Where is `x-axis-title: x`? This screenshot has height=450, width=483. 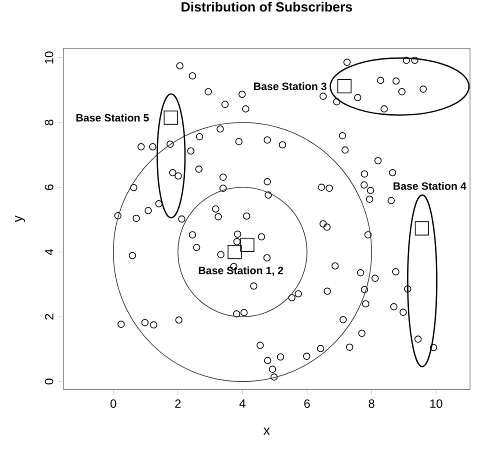
x-axis-title: x is located at coordinates (266, 431).